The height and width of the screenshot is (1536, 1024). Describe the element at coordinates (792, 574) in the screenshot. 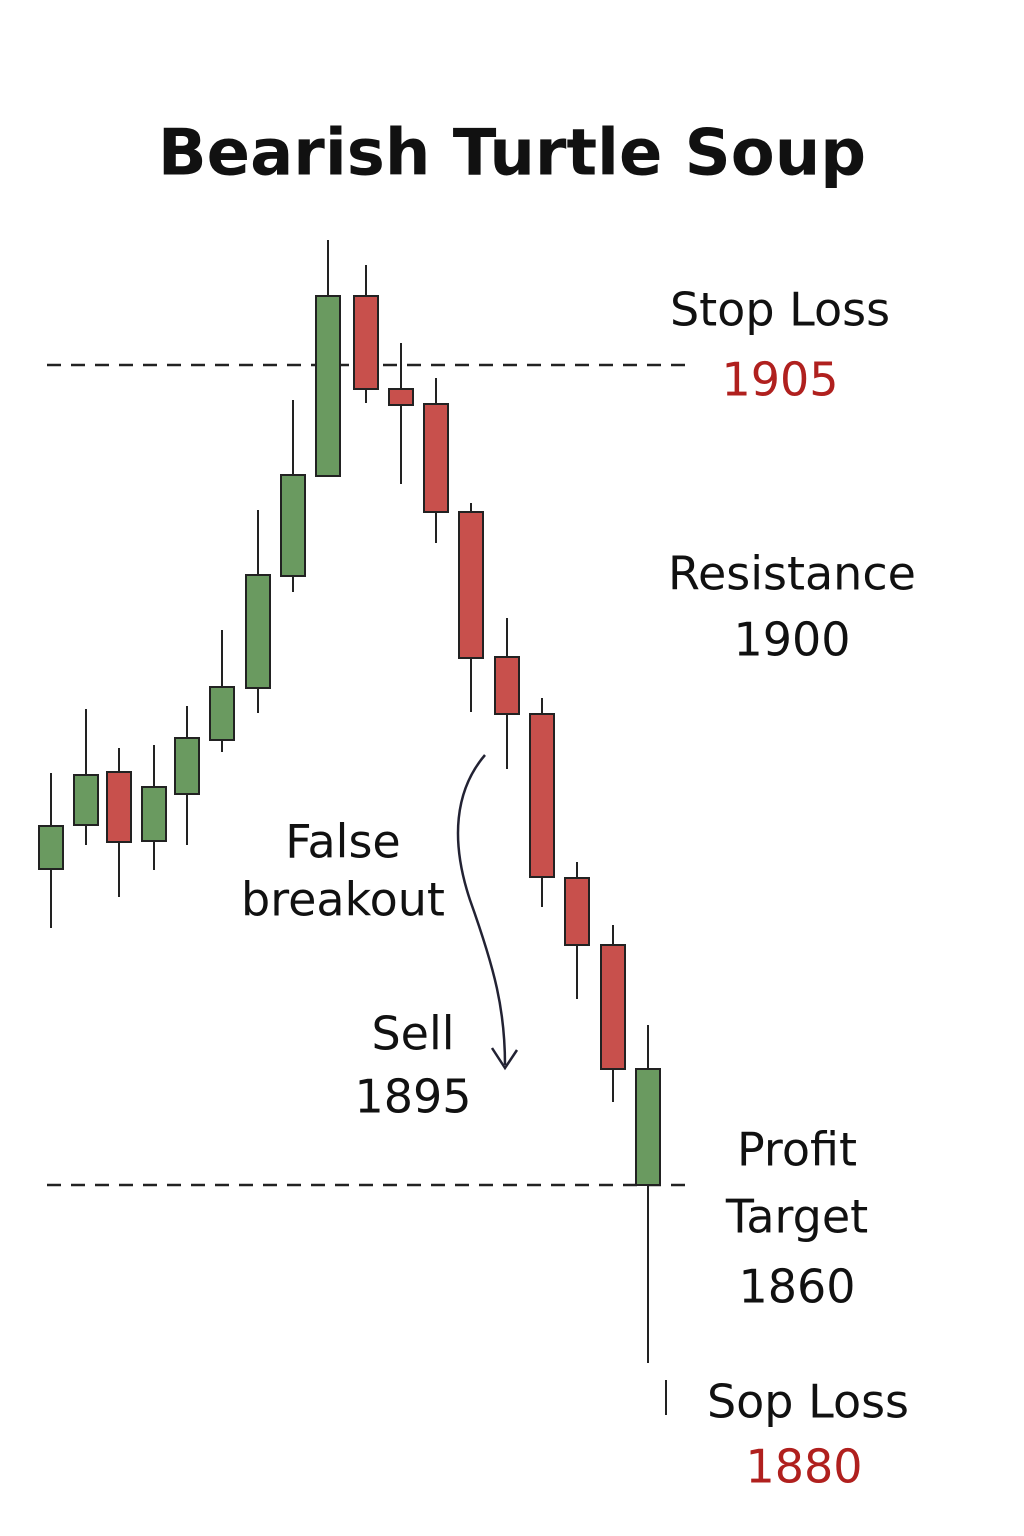

I see `resistance-label: Resistance` at that location.